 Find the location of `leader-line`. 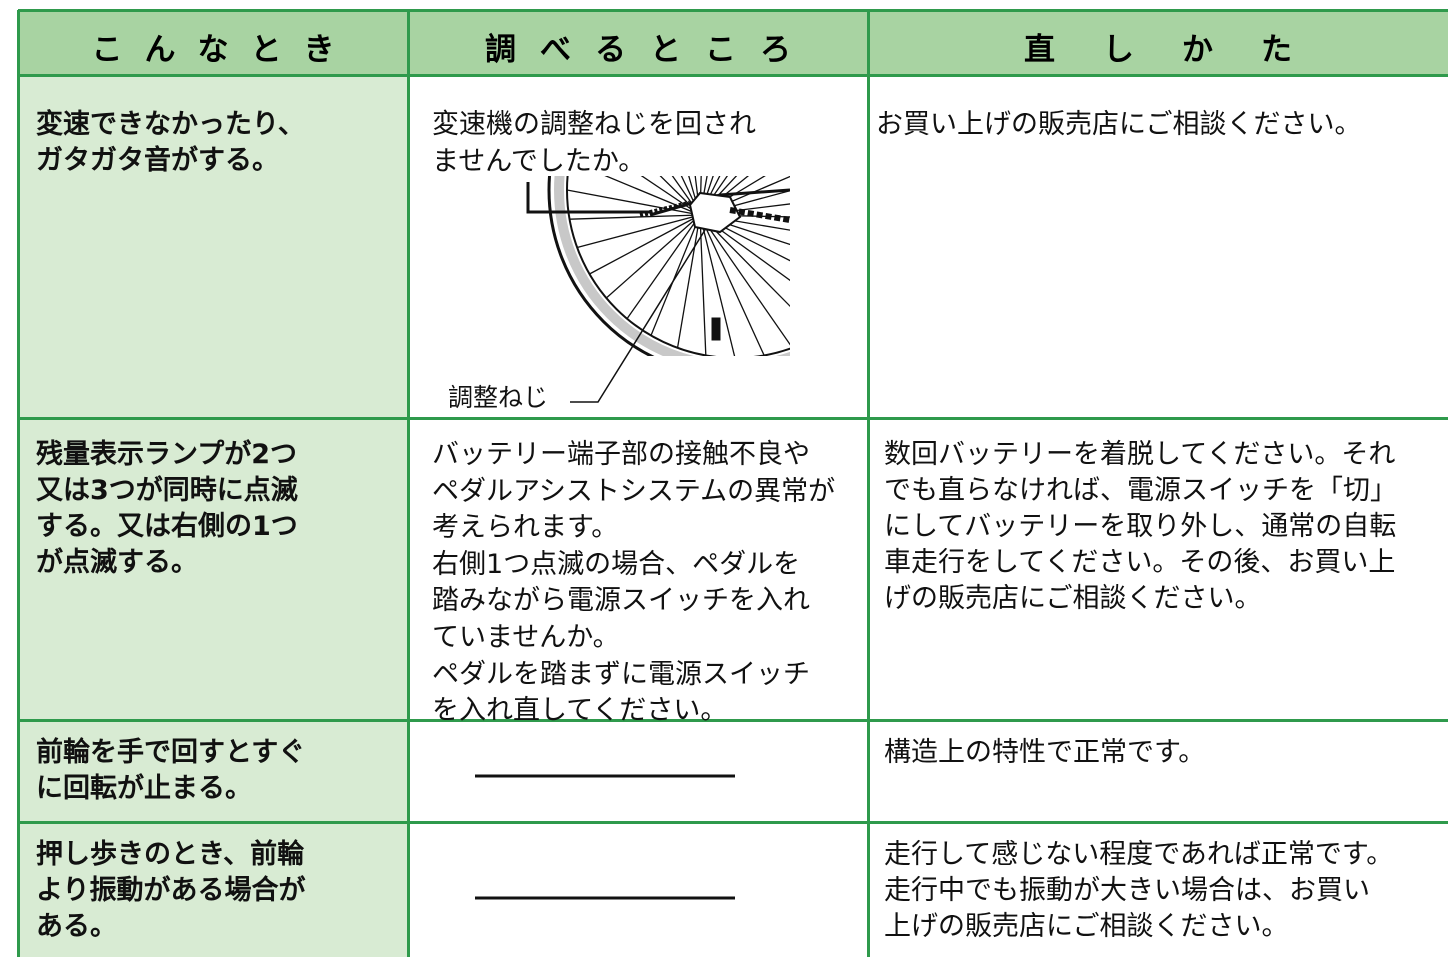

leader-line is located at coordinates (638, 316).